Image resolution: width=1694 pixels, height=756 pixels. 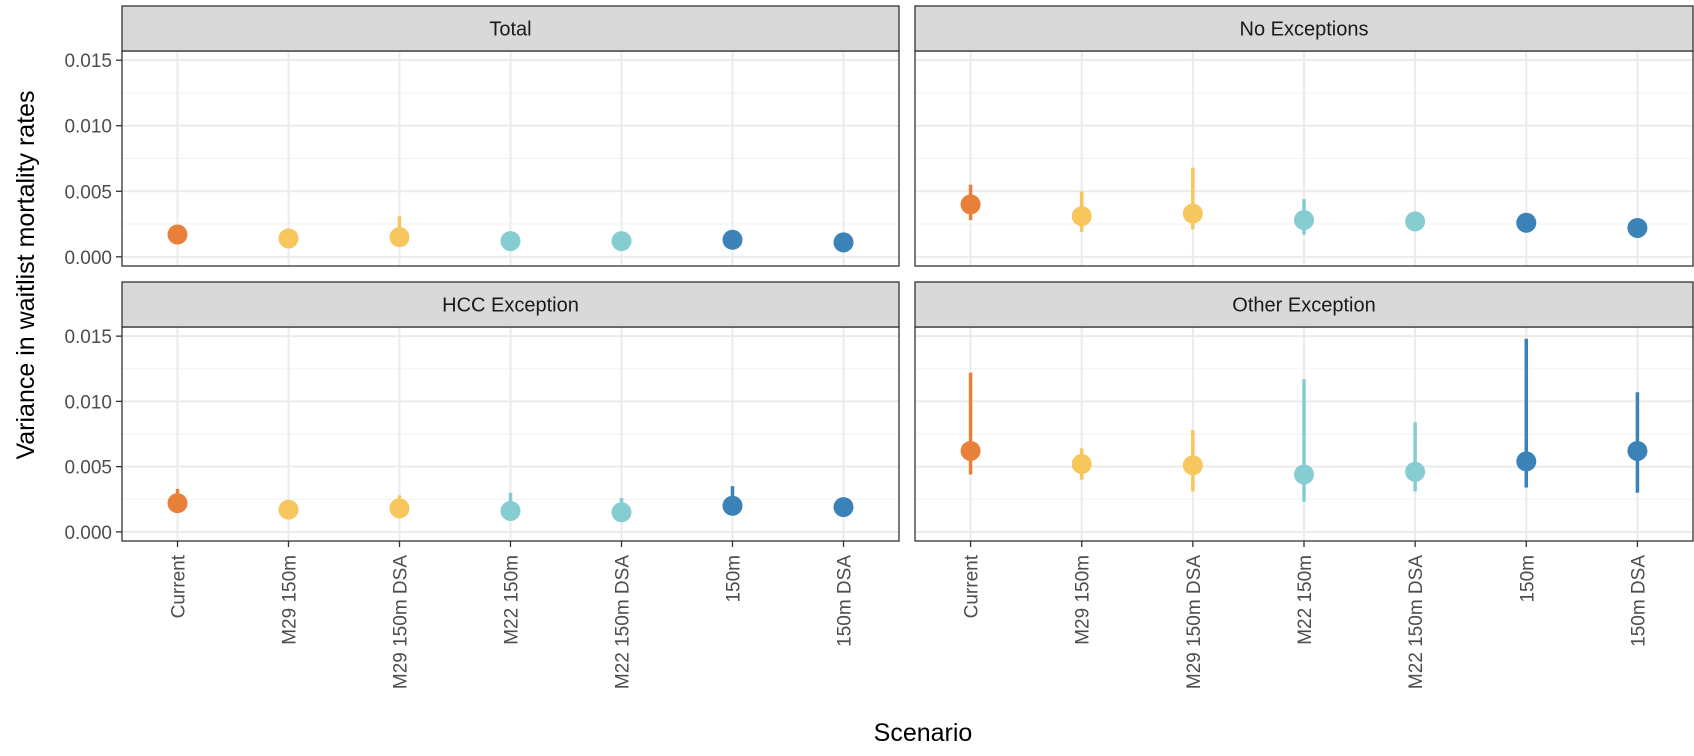 I want to click on y-axis-title: Variance in waitlist mortality rates, so click(x=26, y=274).